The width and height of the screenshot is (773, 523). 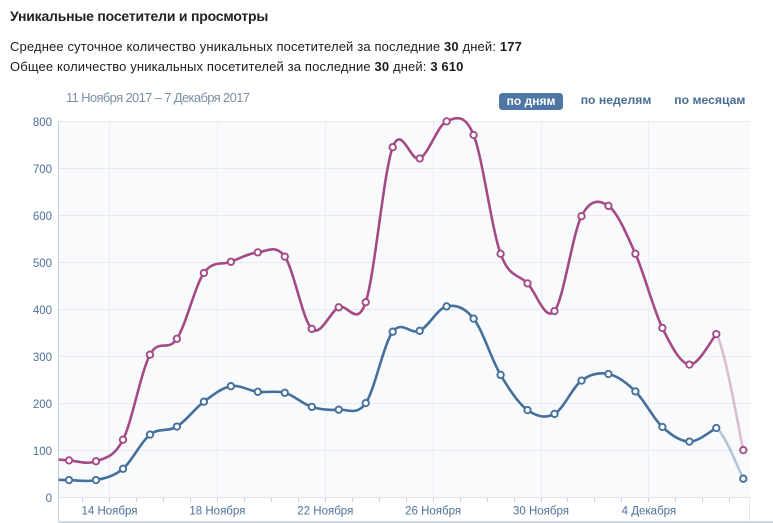 What do you see at coordinates (42, 123) in the screenshot?
I see `svg-text: 800` at bounding box center [42, 123].